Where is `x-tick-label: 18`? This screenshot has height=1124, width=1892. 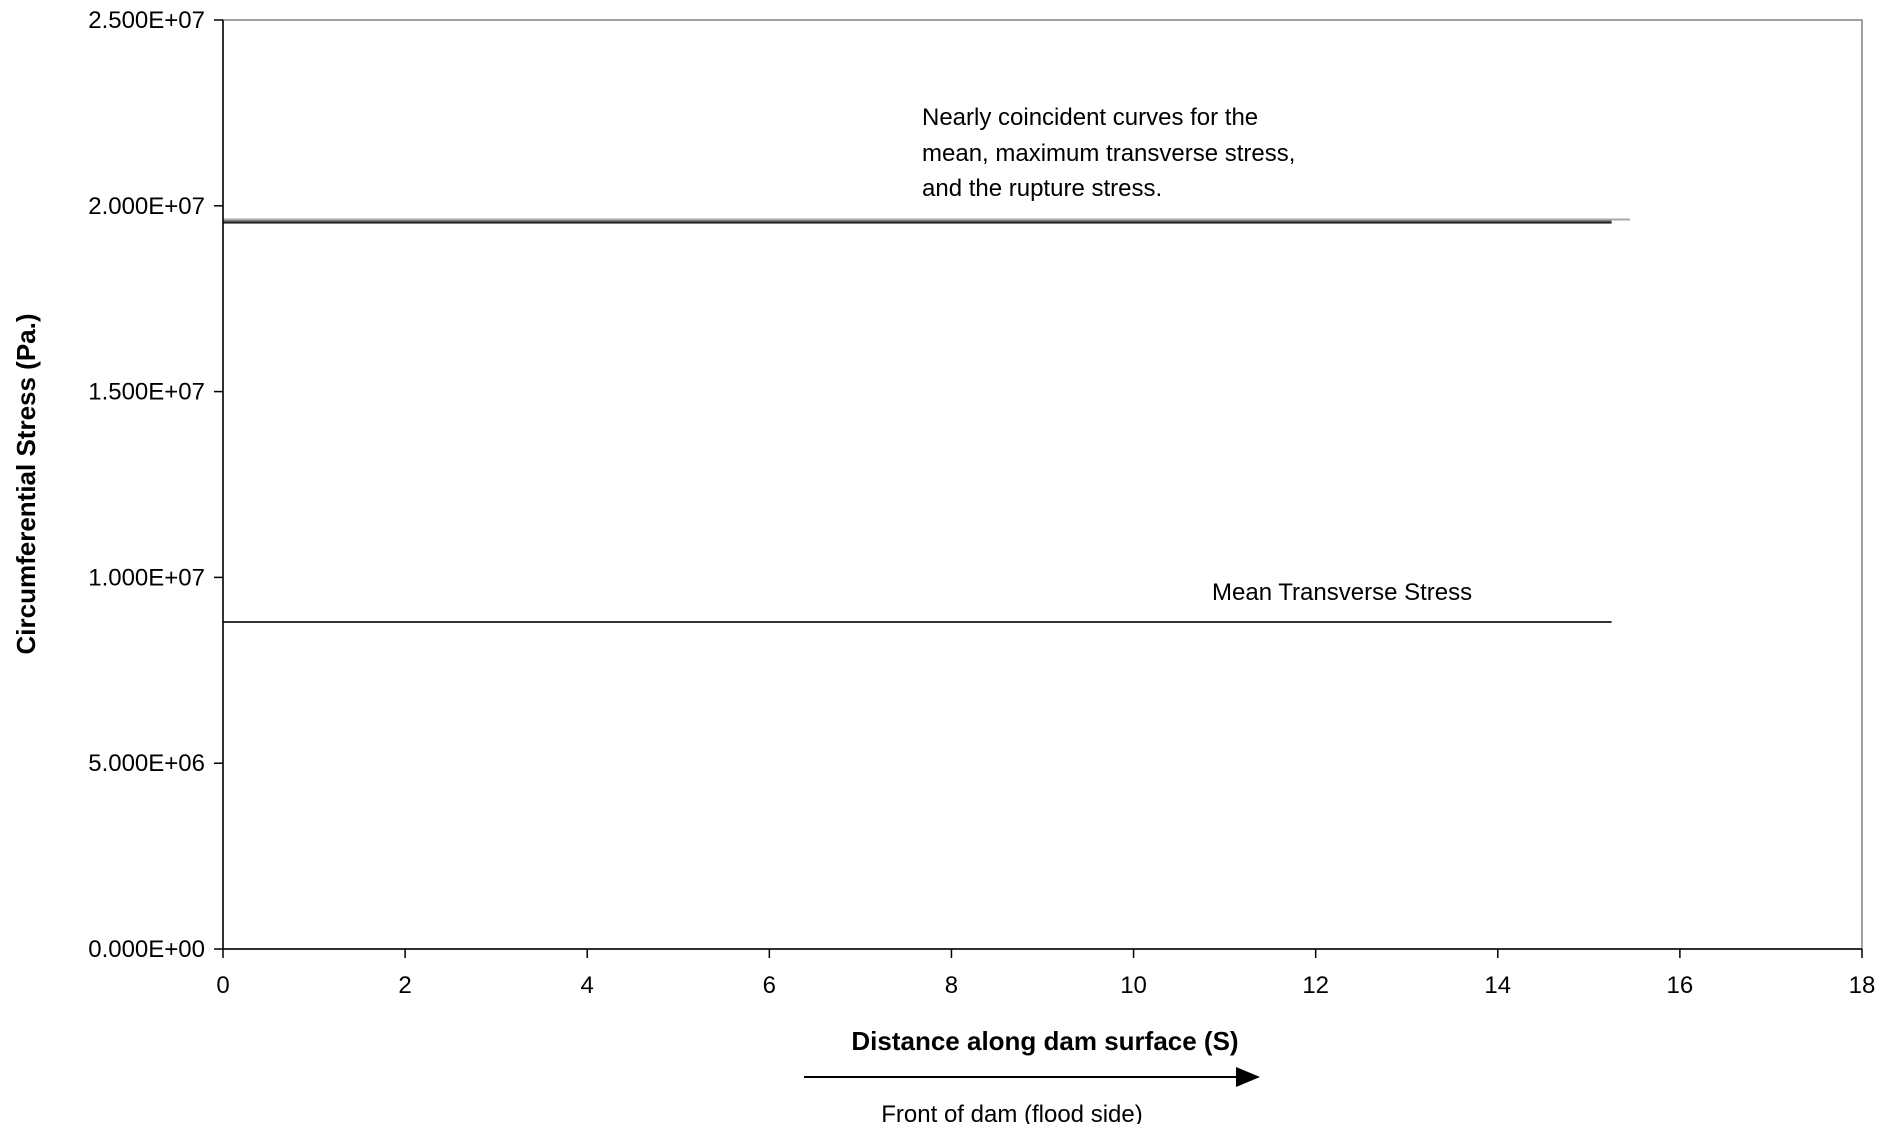 x-tick-label: 18 is located at coordinates (1862, 985).